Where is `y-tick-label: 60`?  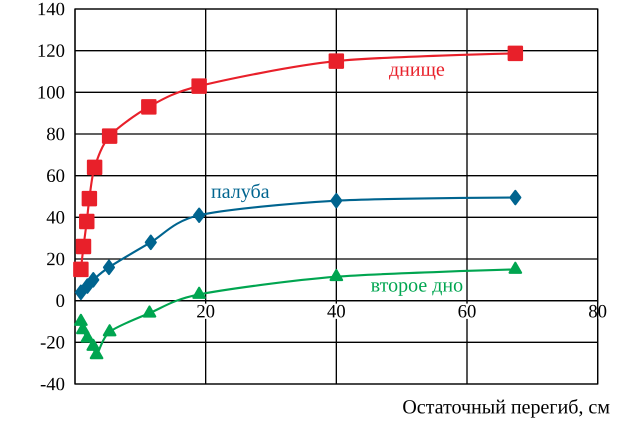
y-tick-label: 60 is located at coordinates (55, 175).